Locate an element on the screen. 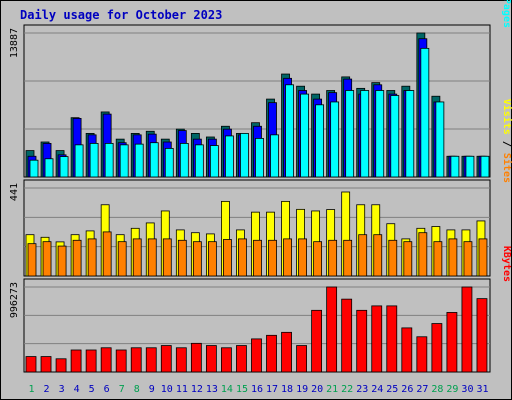 The width and height of the screenshot is (512, 400). day-label-15: 15 is located at coordinates (242, 389).